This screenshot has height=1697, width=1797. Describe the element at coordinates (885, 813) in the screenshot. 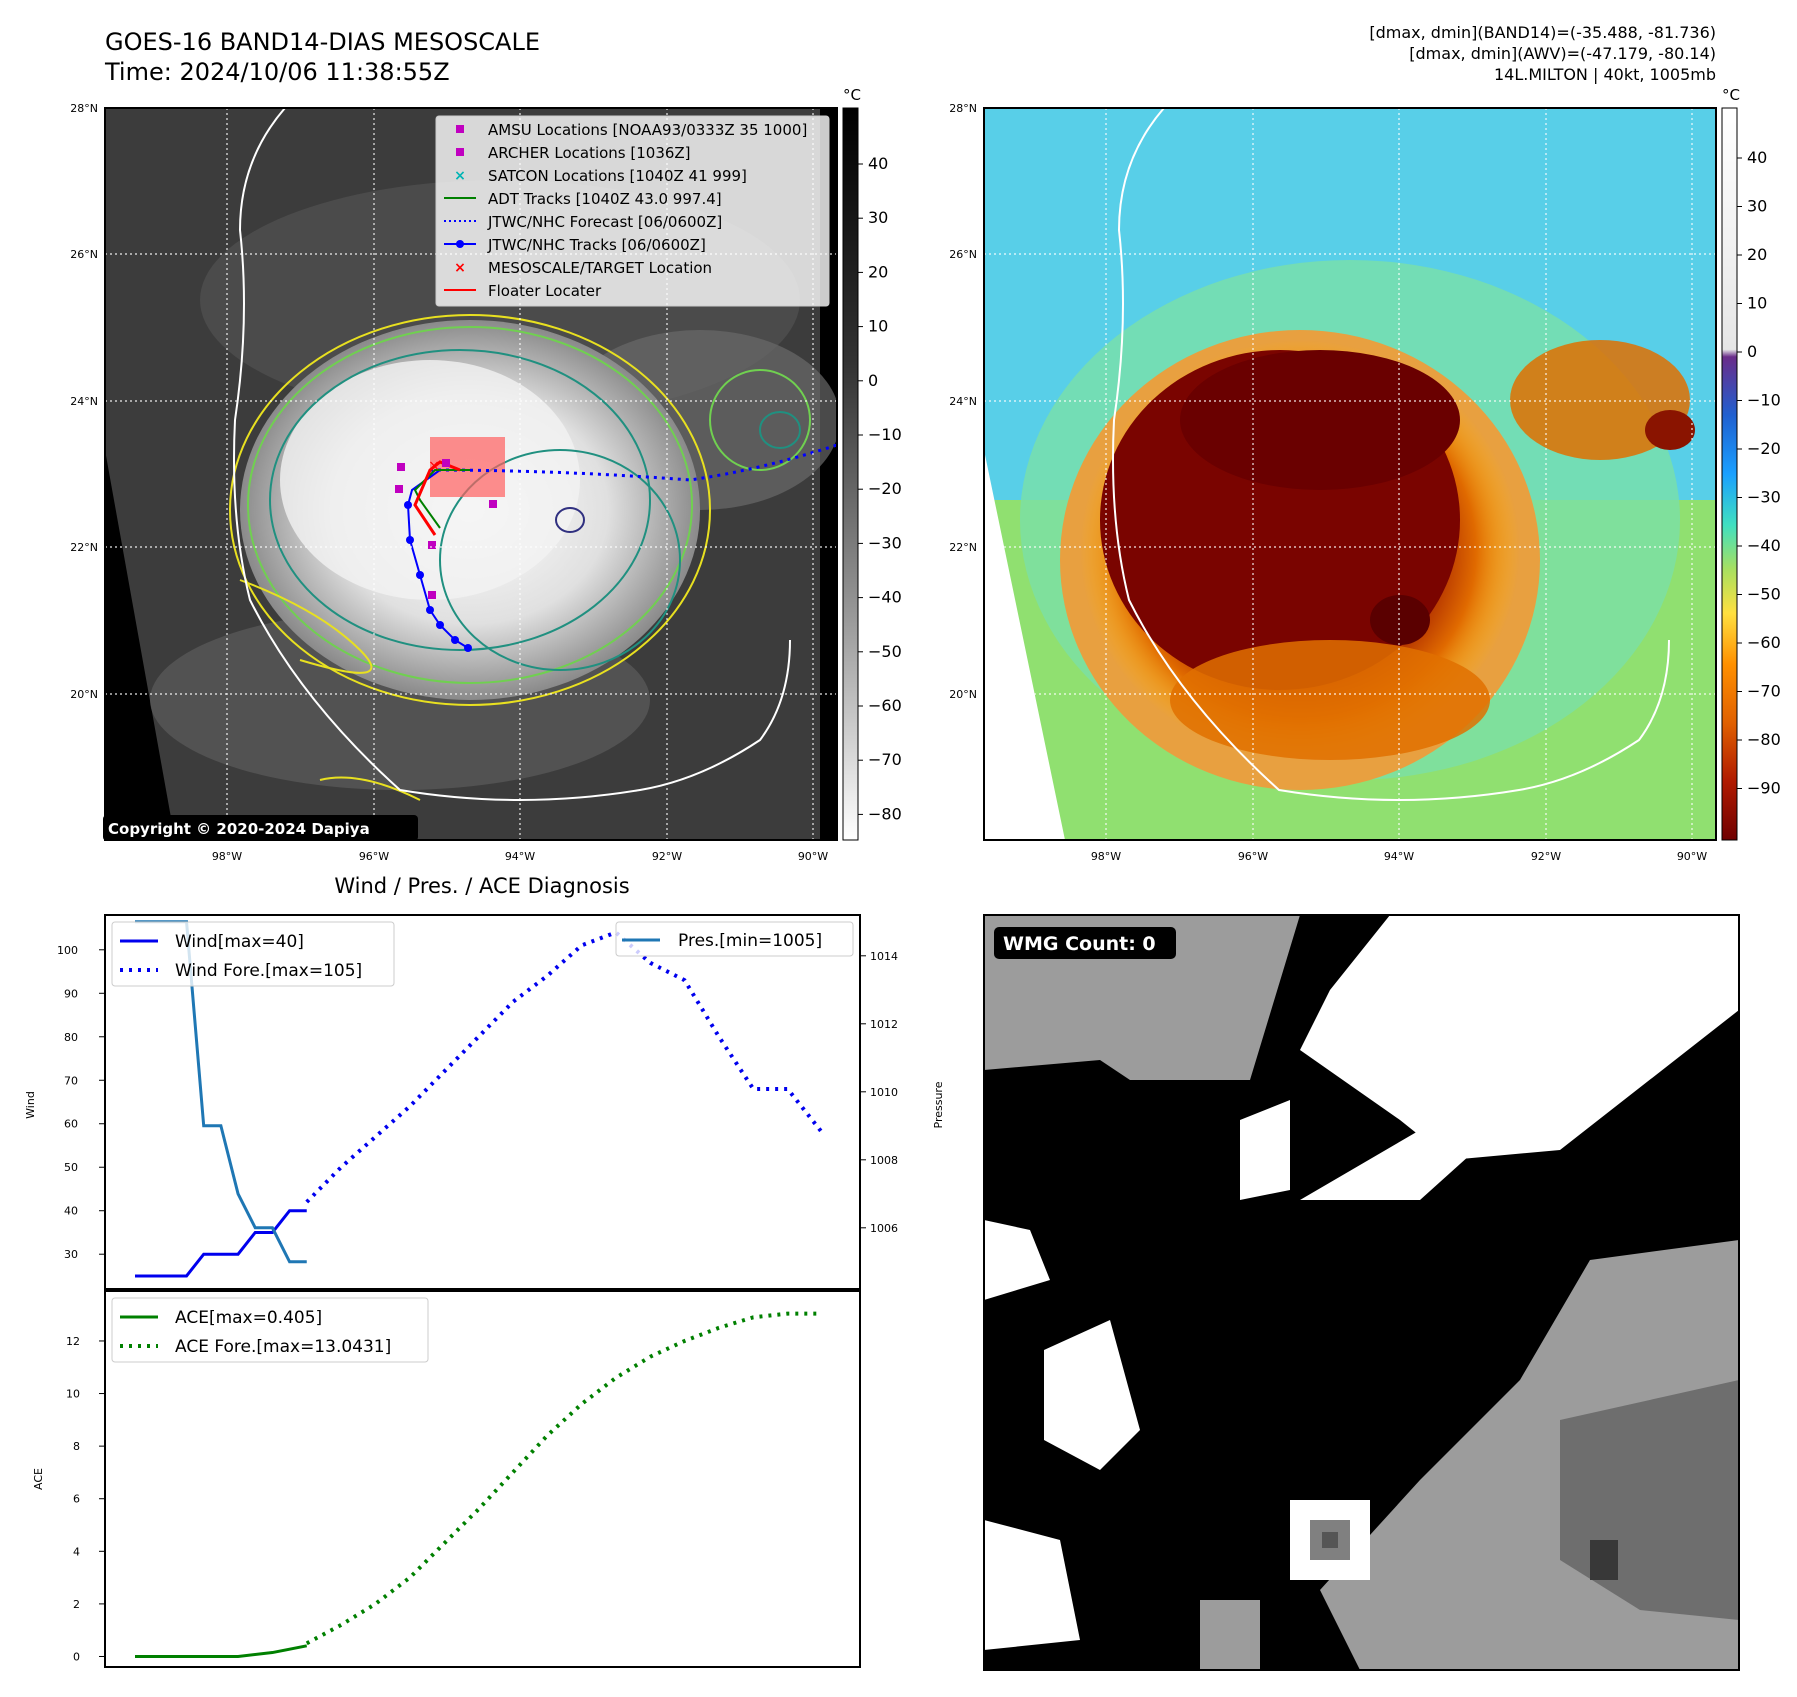

I see `ir-colorbar-tick-label: −80` at that location.